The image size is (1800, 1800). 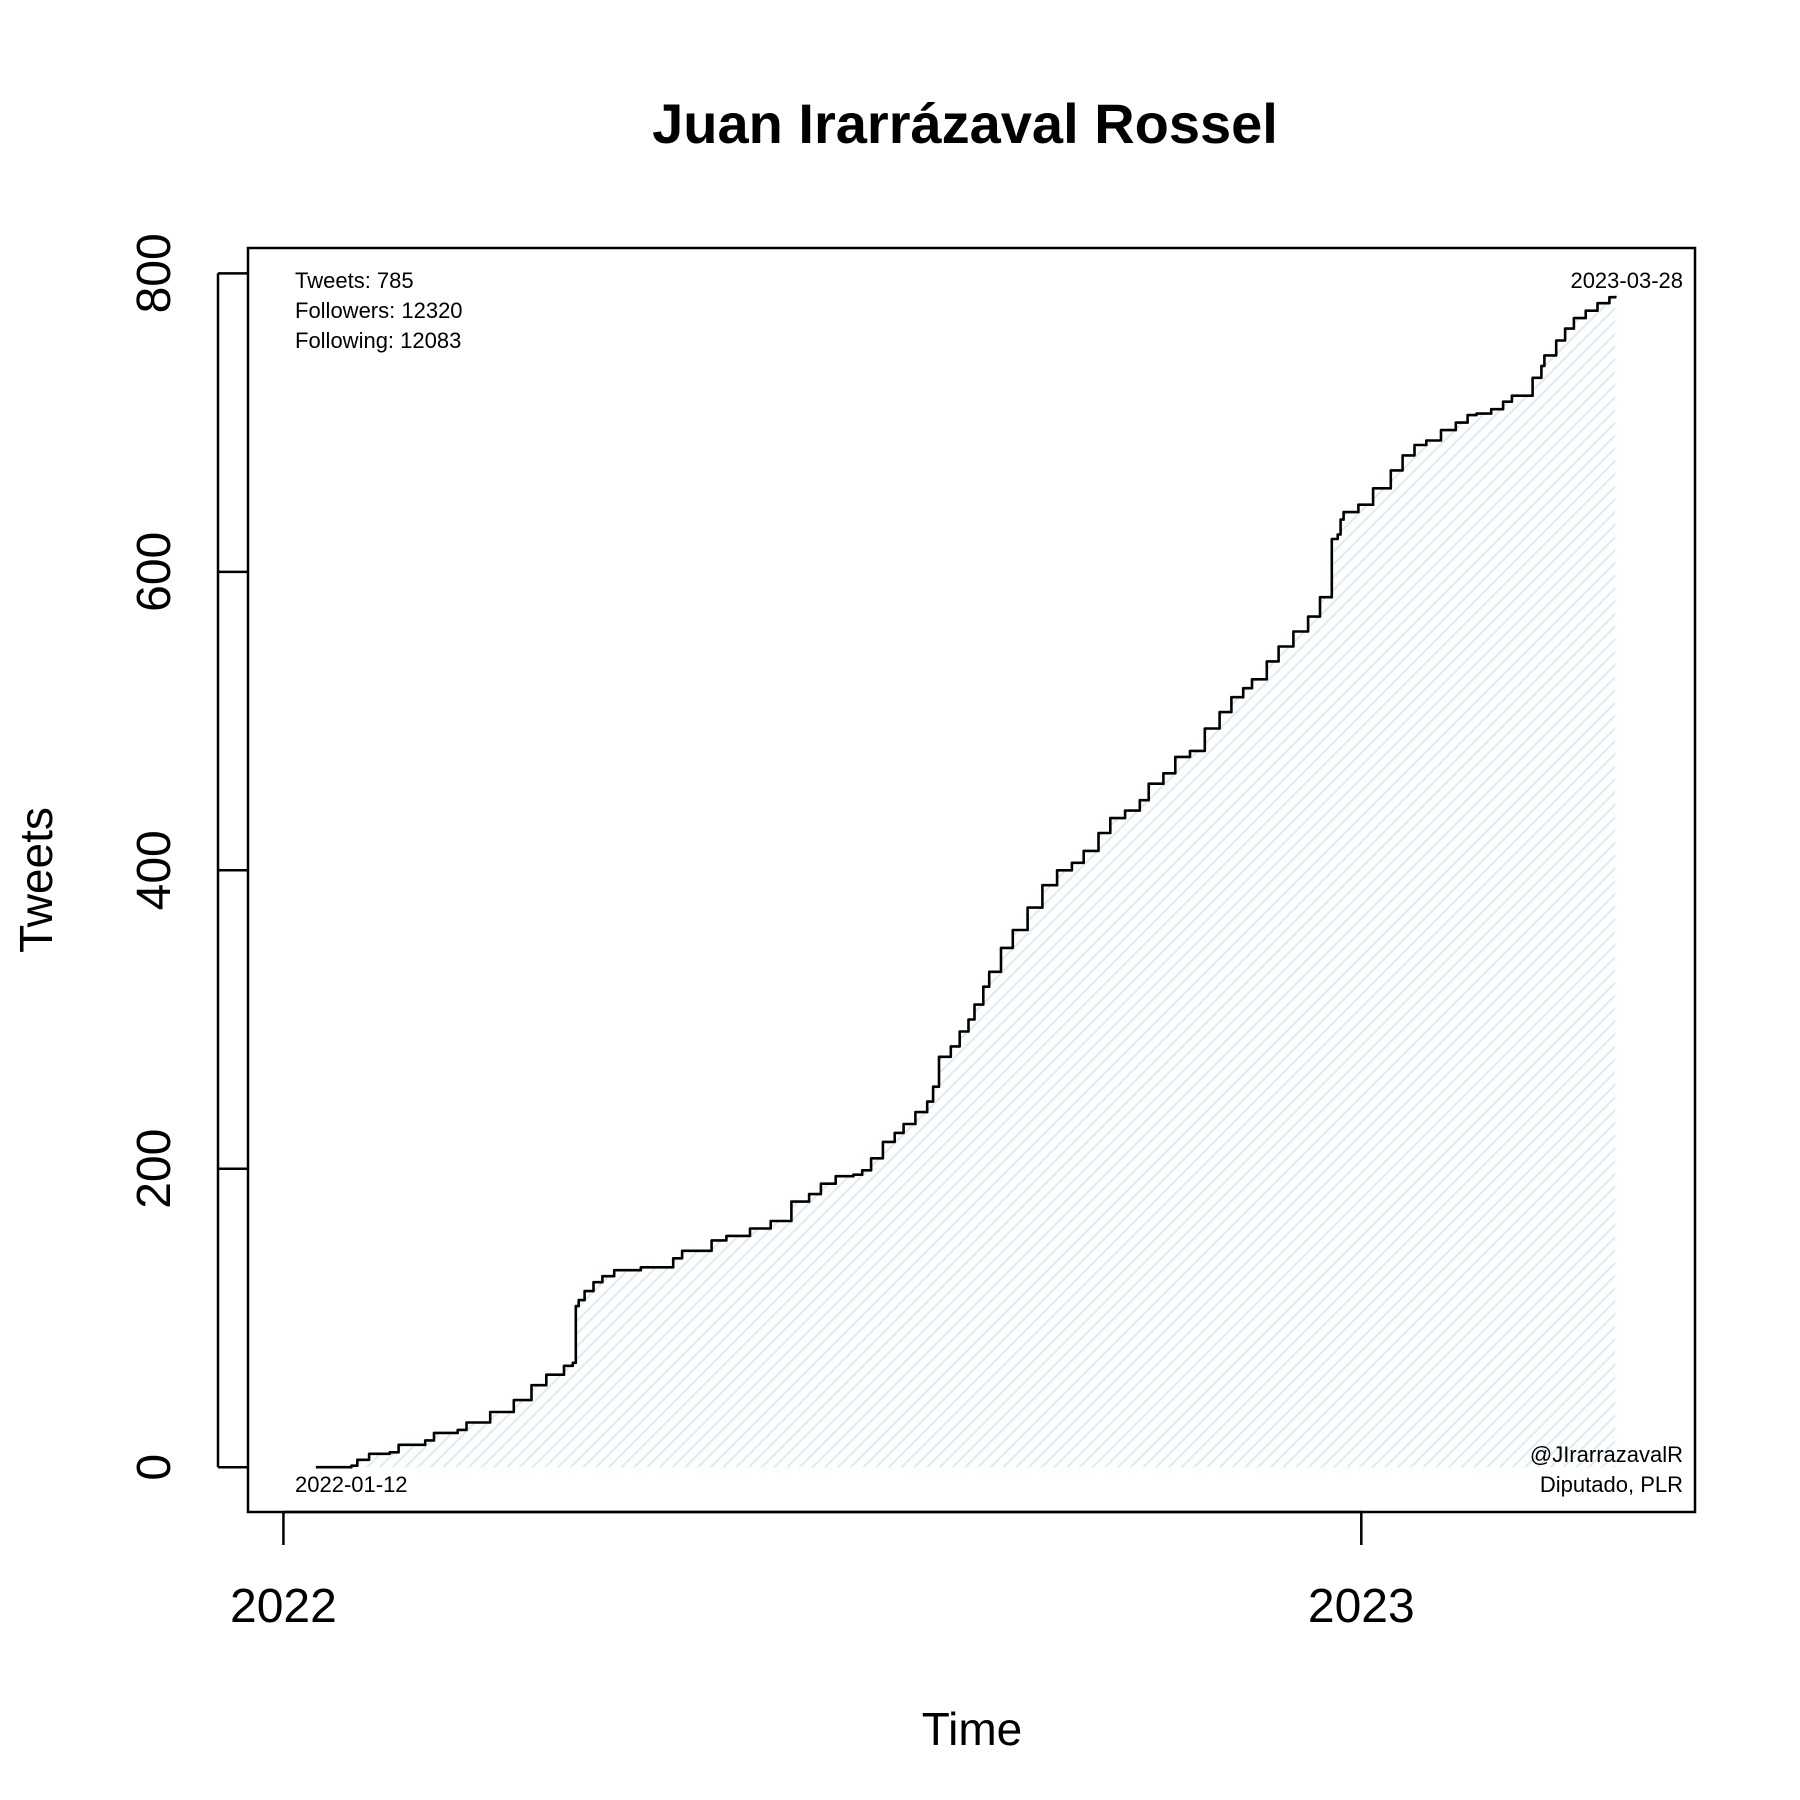 I want to click on x-tick-label: 2023, so click(x=1361, y=1606).